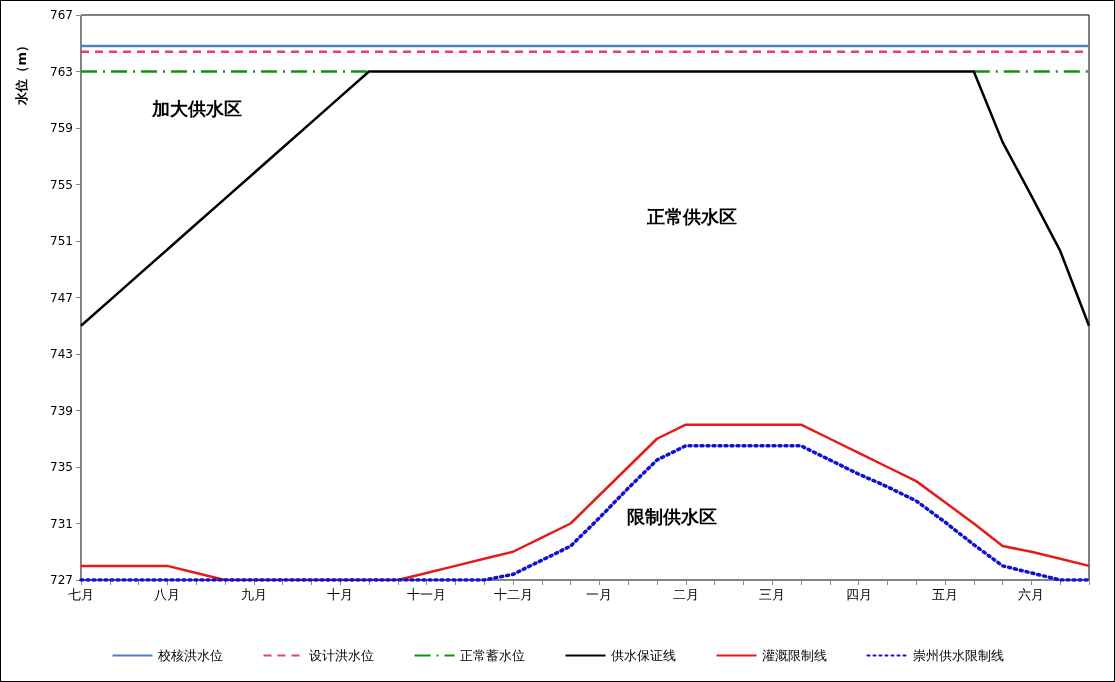  Describe the element at coordinates (189, 655) in the screenshot. I see `legend-label: 校核洪水位` at that location.